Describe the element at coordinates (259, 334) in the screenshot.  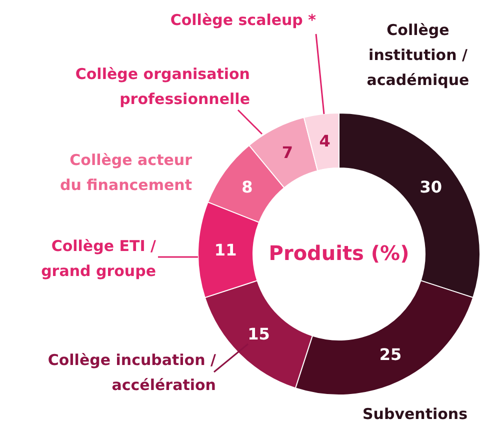
I see `data-label: 15` at that location.